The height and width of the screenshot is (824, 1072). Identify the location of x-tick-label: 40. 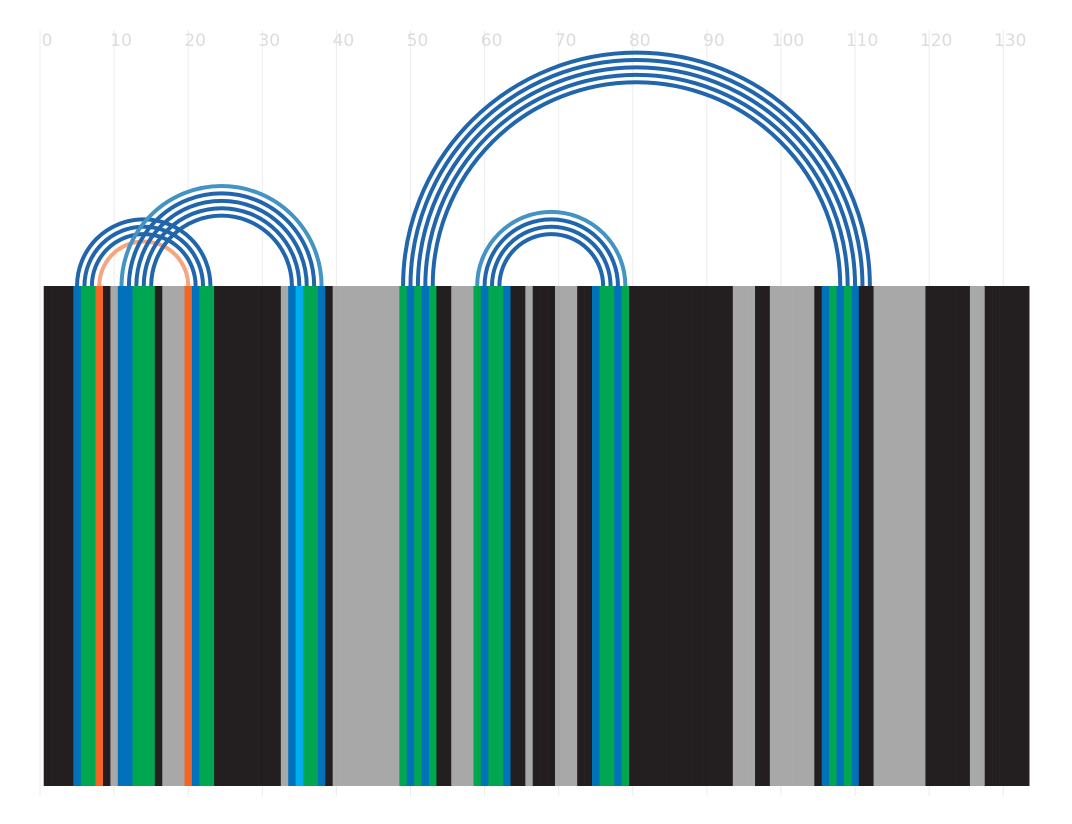
(344, 41).